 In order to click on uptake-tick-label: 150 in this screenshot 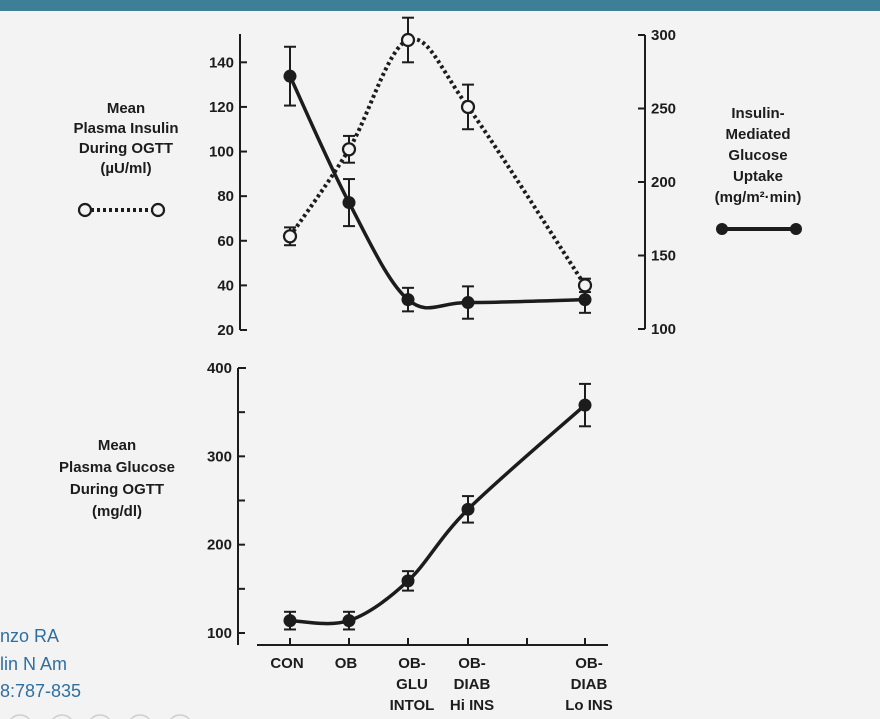, I will do `click(663, 256)`.